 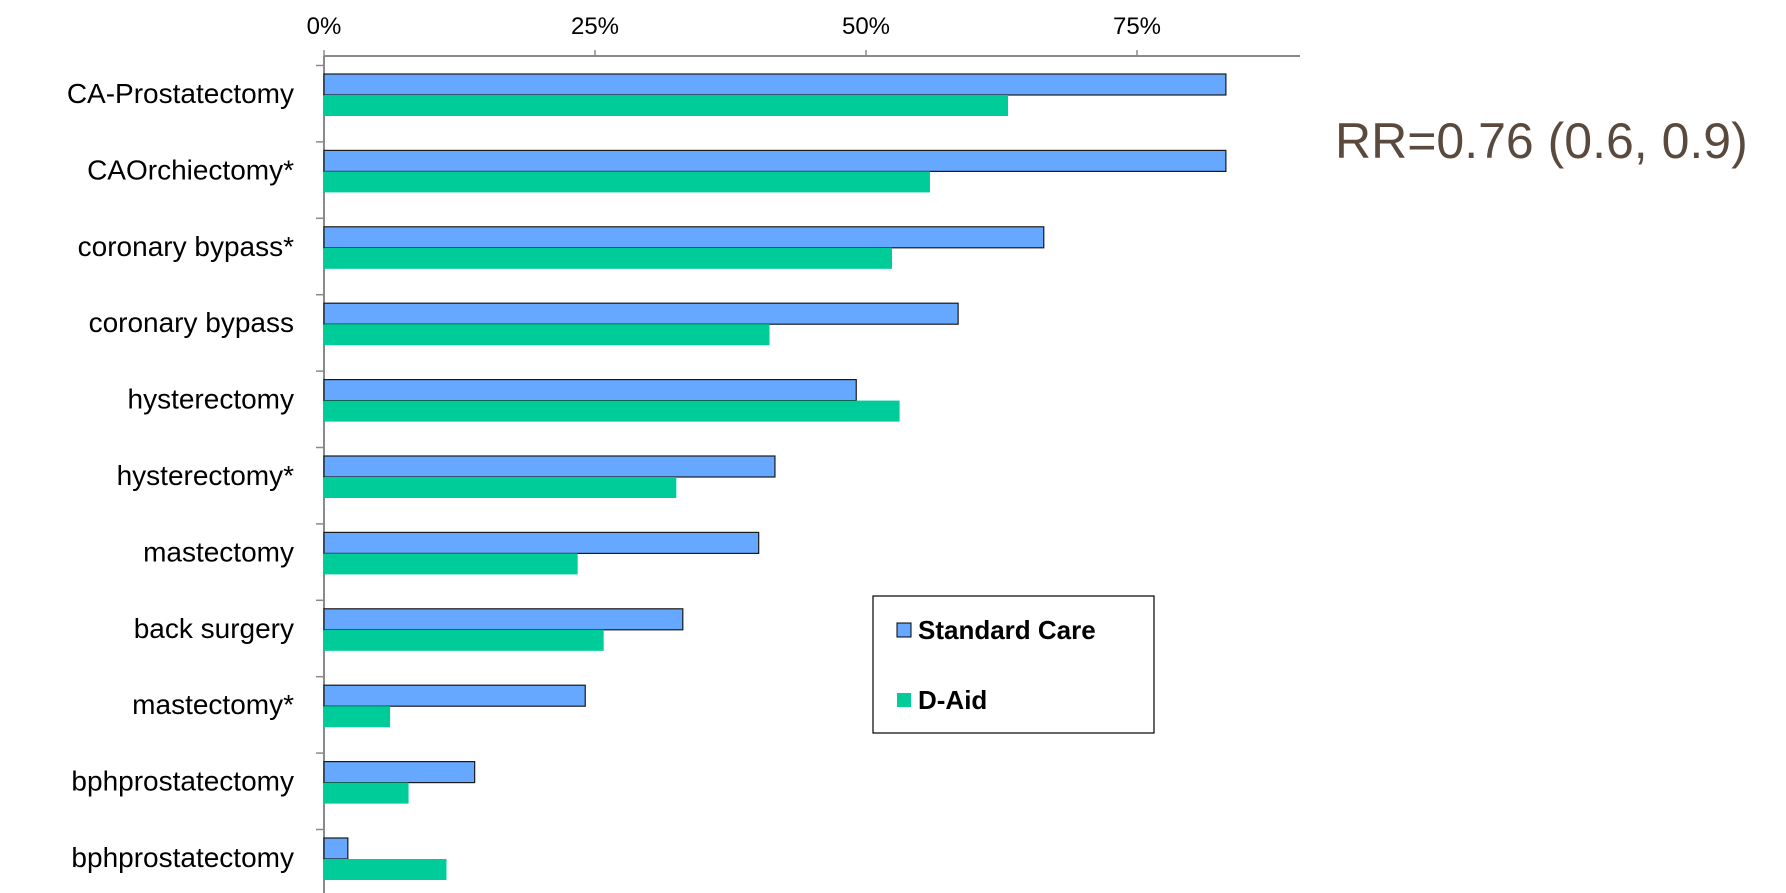 What do you see at coordinates (213, 704) in the screenshot?
I see `category-label: mastectomy*` at bounding box center [213, 704].